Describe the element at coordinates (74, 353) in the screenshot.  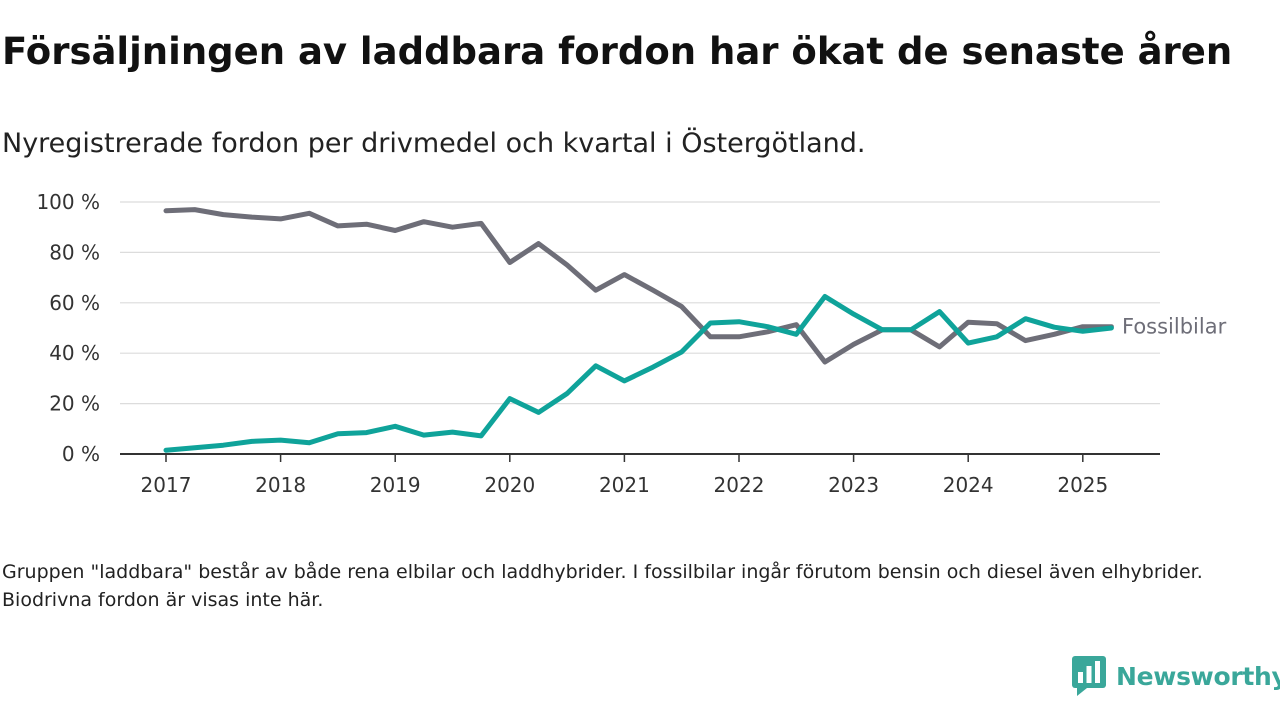
I see `y-tick-label: 40 %` at that location.